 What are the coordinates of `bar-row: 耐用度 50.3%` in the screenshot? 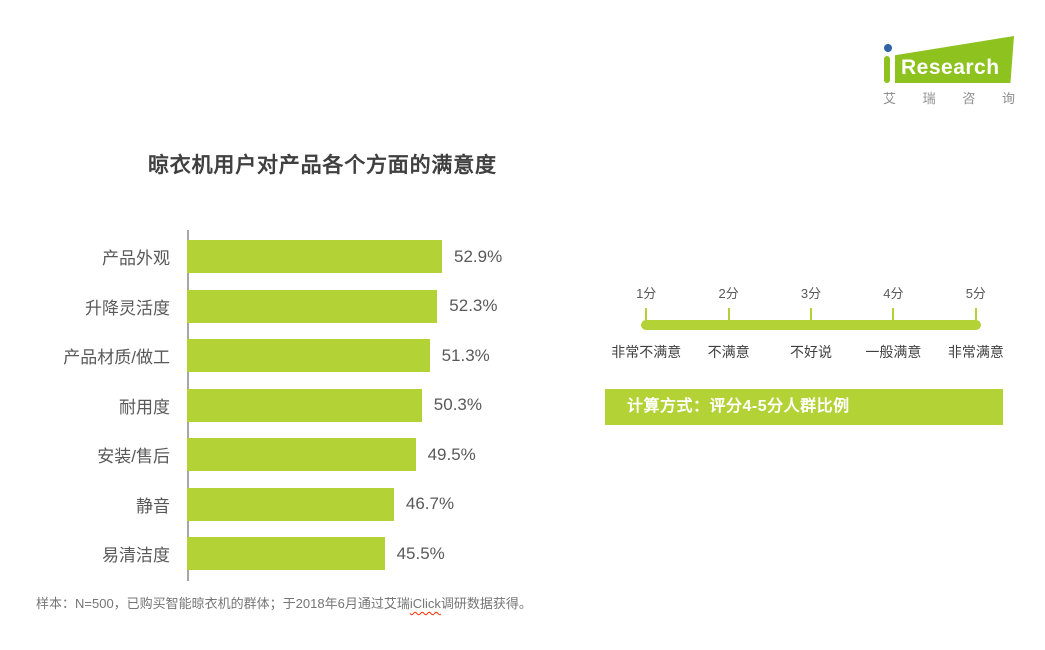 It's located at (326, 406).